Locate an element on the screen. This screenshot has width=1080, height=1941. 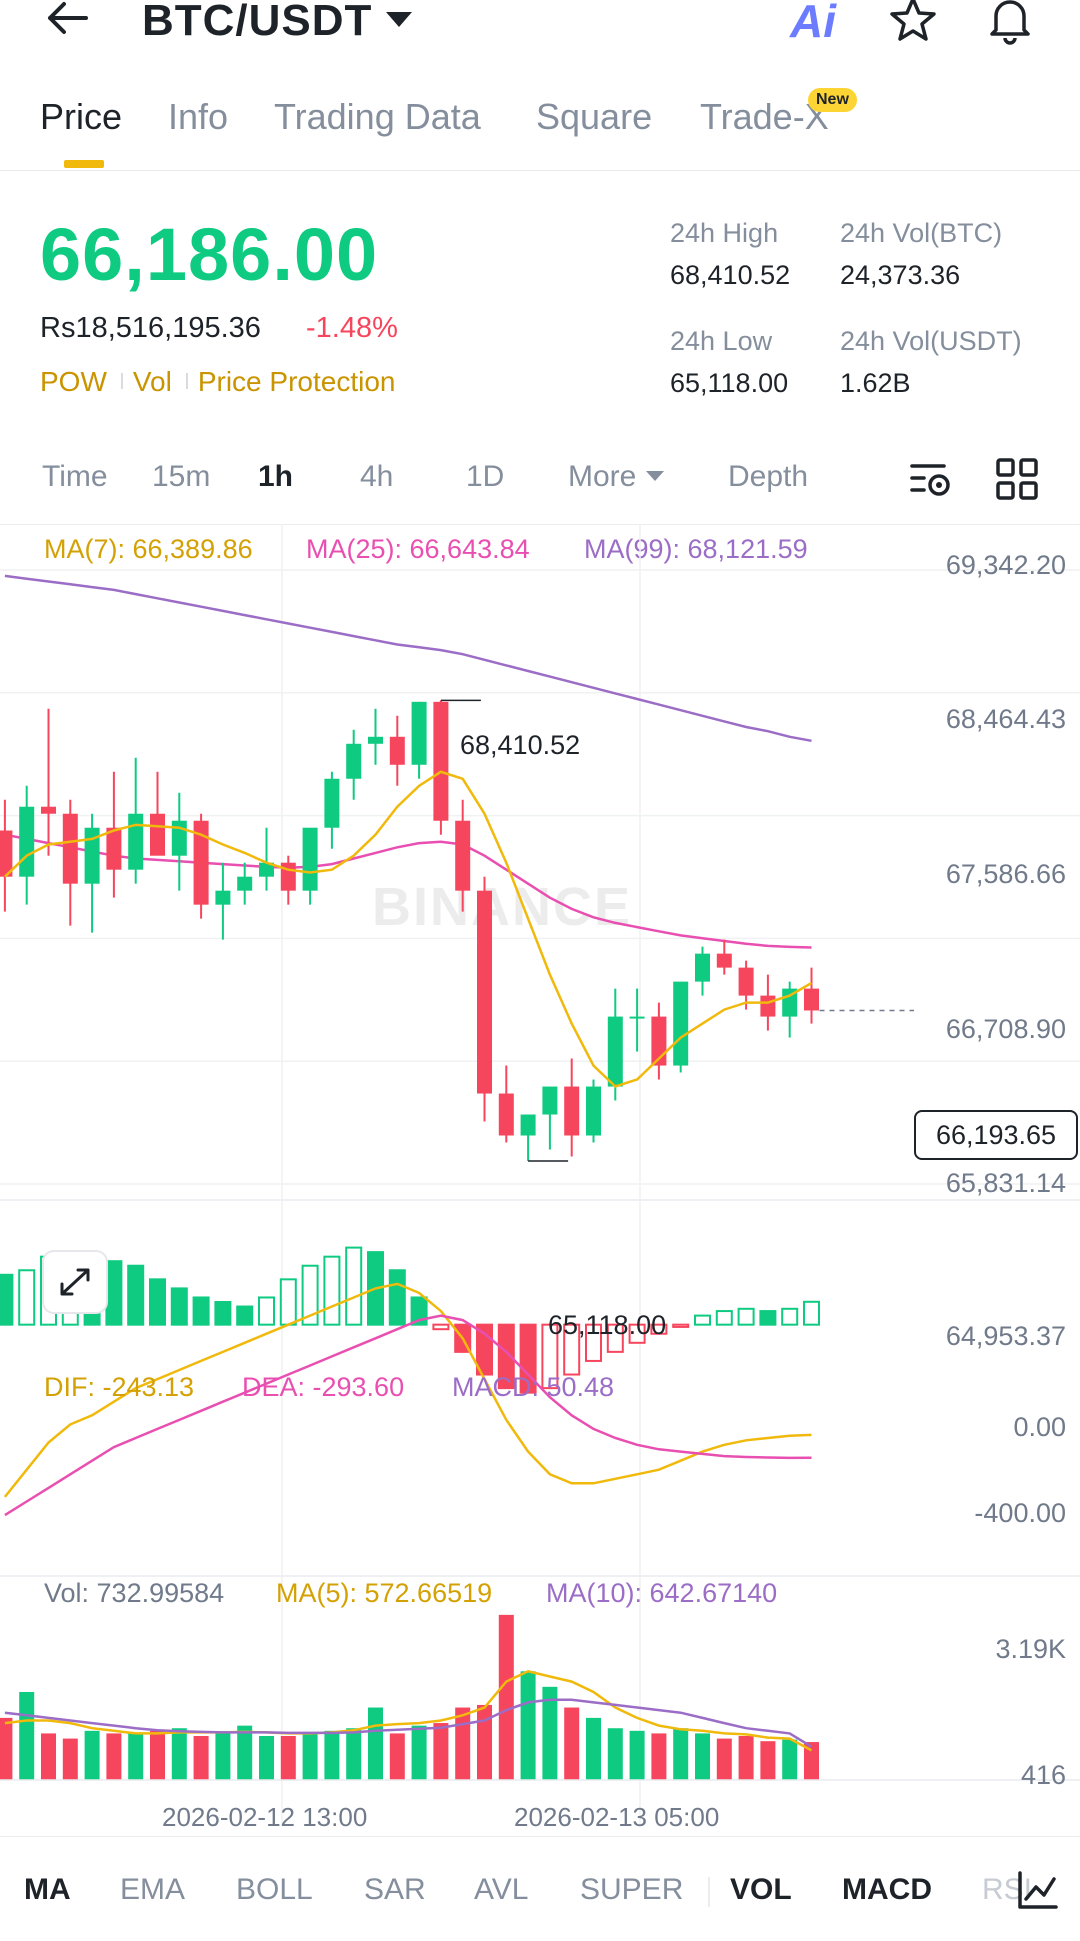
indicator-rsi: RSI is located at coordinates (1007, 1889).